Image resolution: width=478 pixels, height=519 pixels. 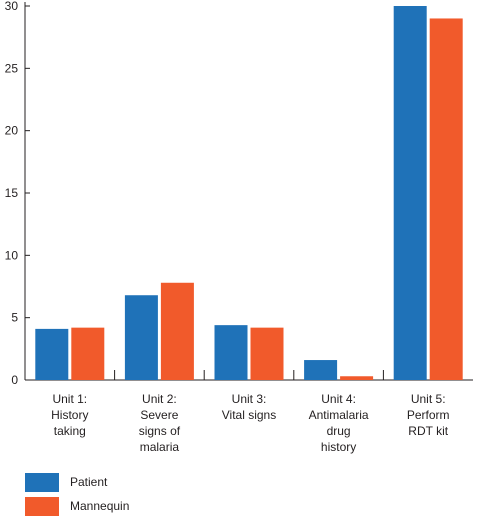 I want to click on legend-swatch-patient, so click(x=42, y=482).